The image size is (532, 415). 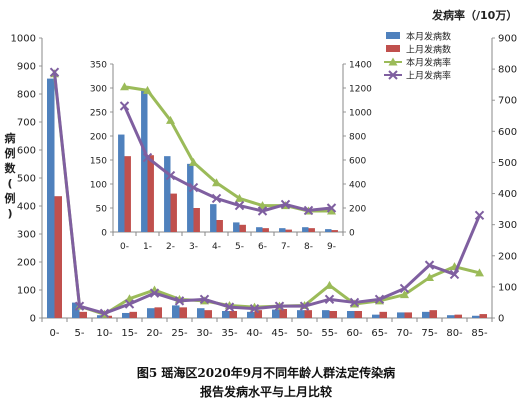 I want to click on main-x-tick-label: 75-, so click(x=429, y=333).